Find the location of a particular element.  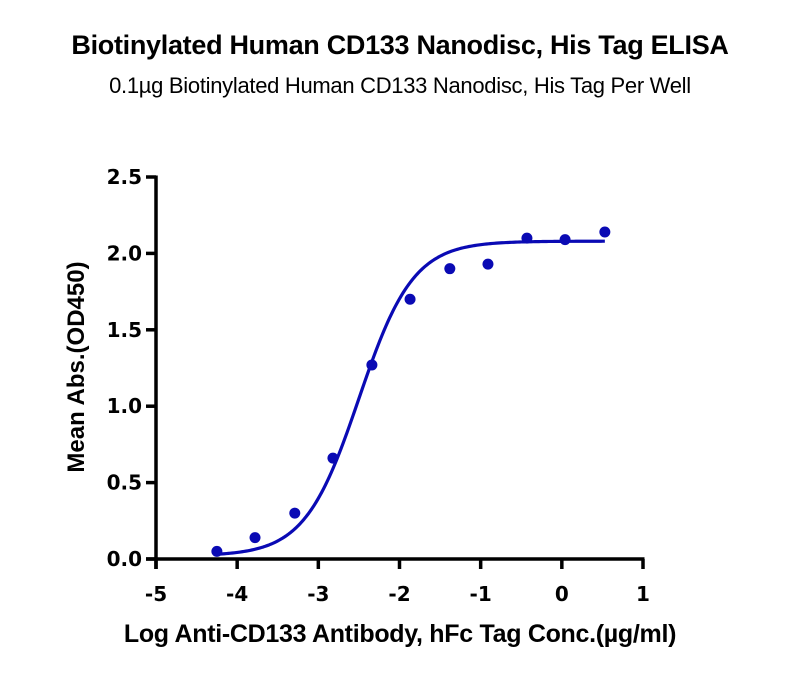

y-tick-label: 1.5 is located at coordinates (124, 330).